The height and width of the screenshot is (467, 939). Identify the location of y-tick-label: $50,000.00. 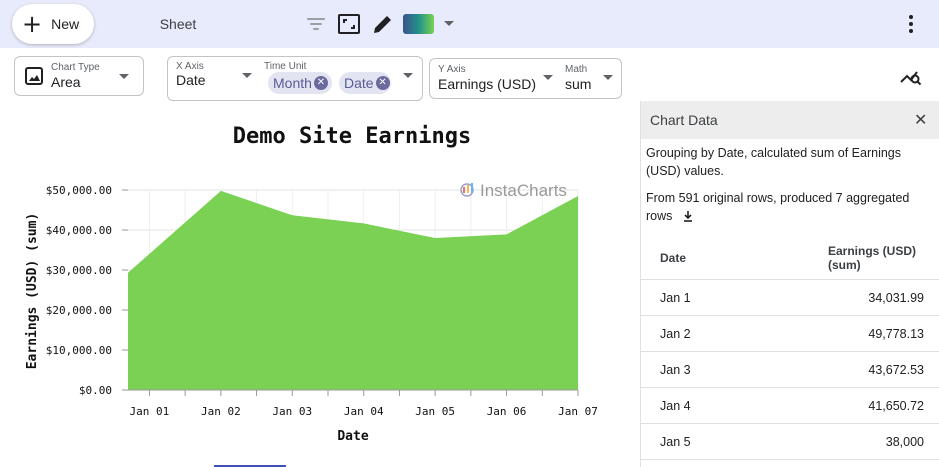
(79, 190).